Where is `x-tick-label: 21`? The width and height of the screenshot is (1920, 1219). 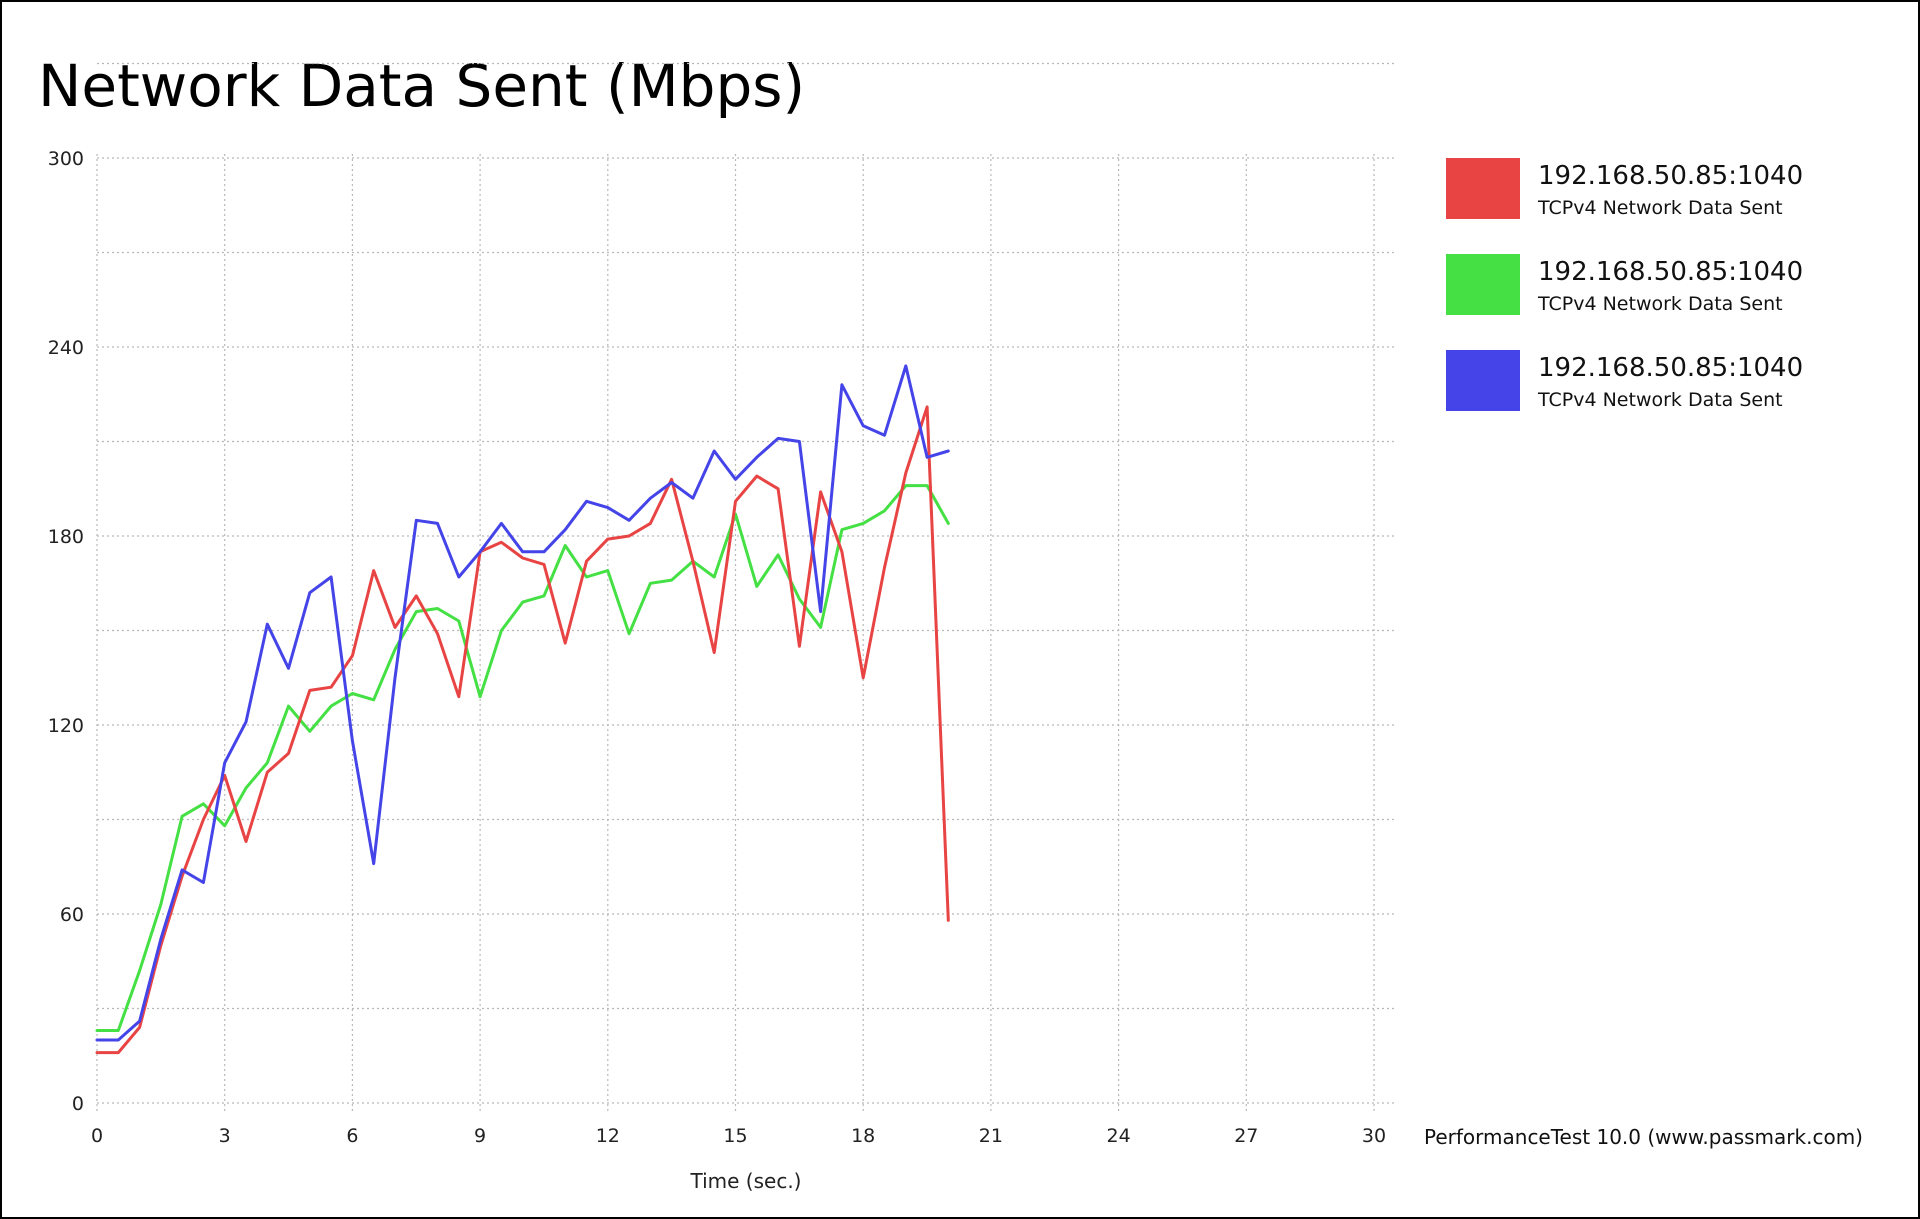 x-tick-label: 21 is located at coordinates (991, 1136).